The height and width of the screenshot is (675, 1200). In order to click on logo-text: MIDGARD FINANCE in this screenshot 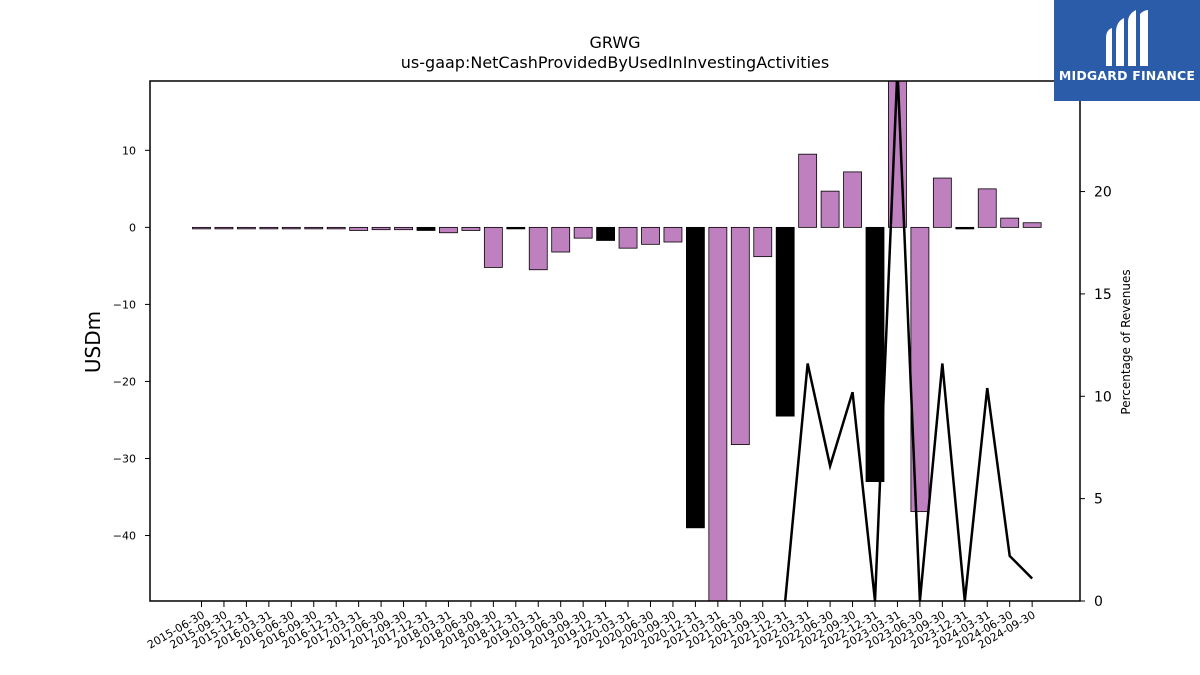, I will do `click(1127, 75)`.